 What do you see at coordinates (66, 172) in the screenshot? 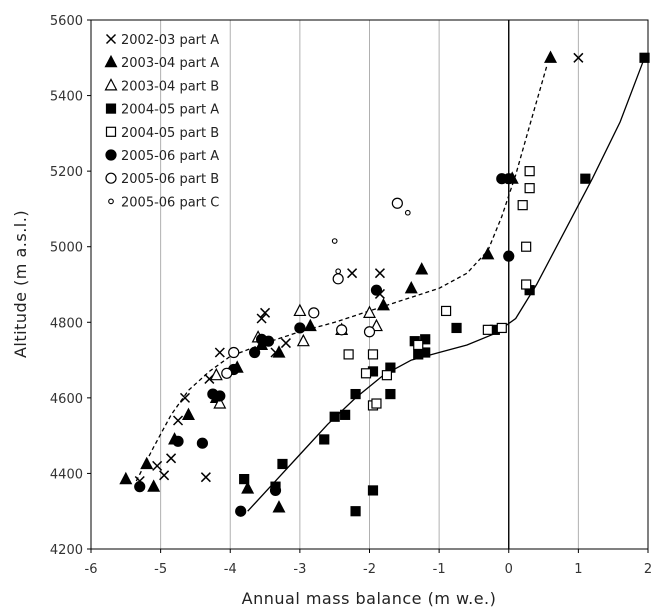
I see `y-tick-label: 5200` at bounding box center [66, 172].